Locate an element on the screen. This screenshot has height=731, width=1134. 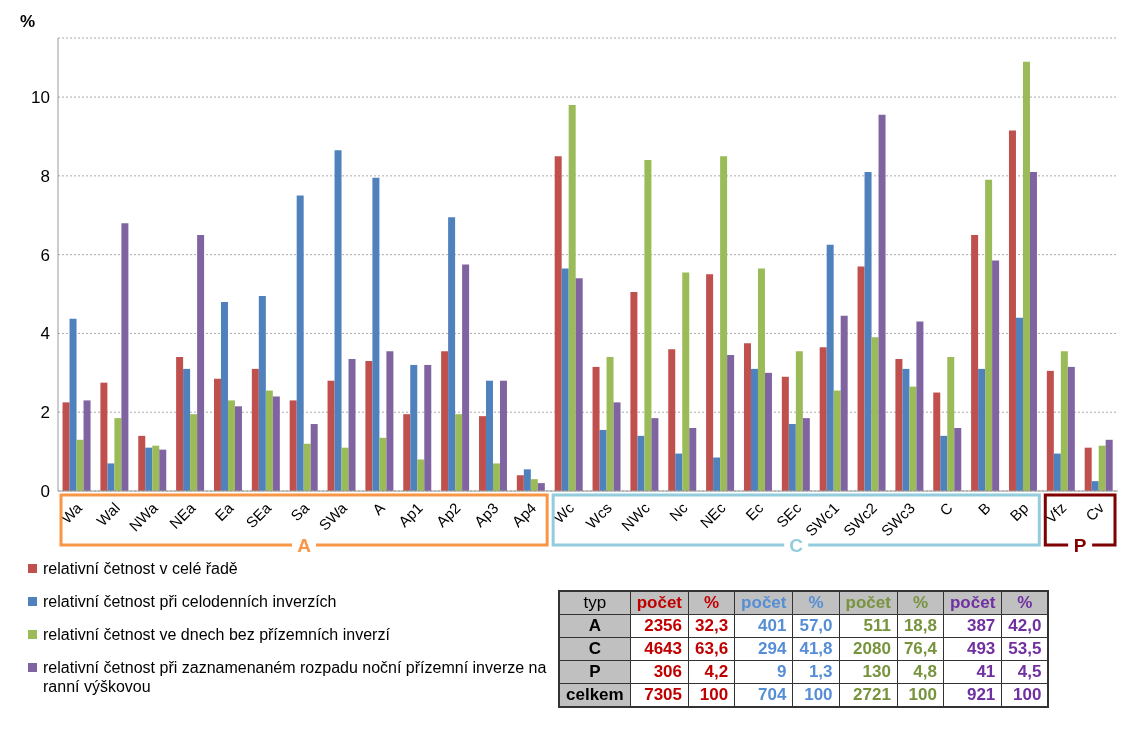
y-axis-title: % is located at coordinates (28, 22).